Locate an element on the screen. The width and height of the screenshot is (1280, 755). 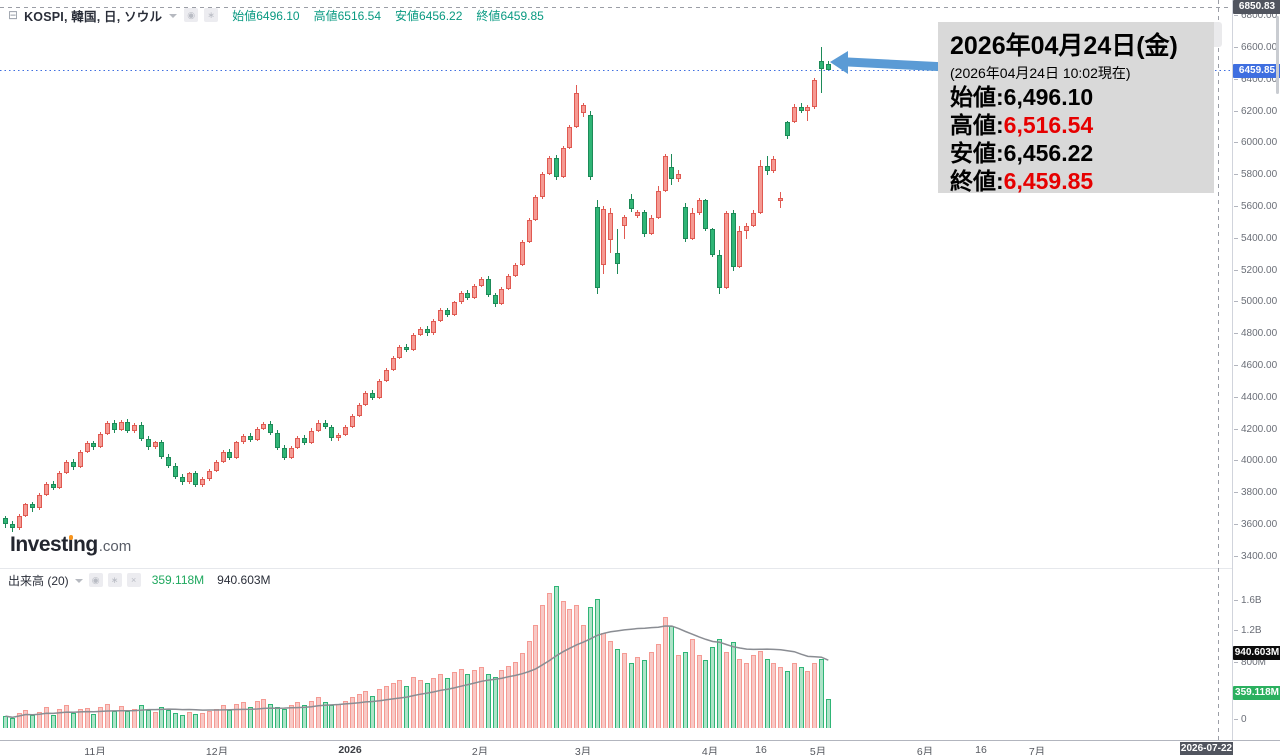
axis-tick-label: 6000.00 is located at coordinates (1255, 142).